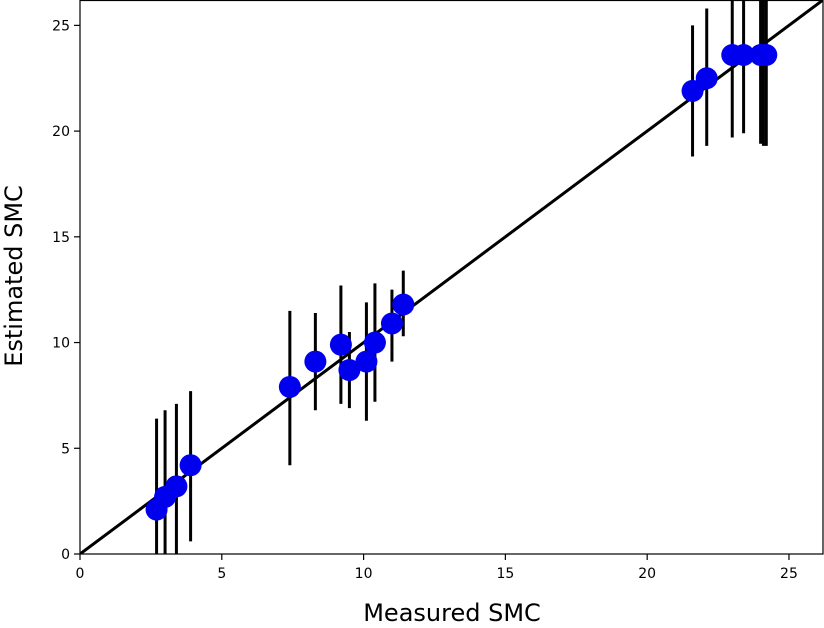 The width and height of the screenshot is (824, 628). Describe the element at coordinates (80, 574) in the screenshot. I see `x-tick-label: 0` at that location.